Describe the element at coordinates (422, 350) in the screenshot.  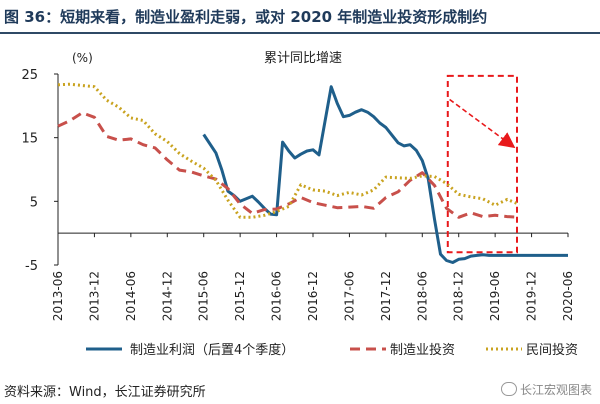
I see `legend-label-2: 制造业投资` at that location.